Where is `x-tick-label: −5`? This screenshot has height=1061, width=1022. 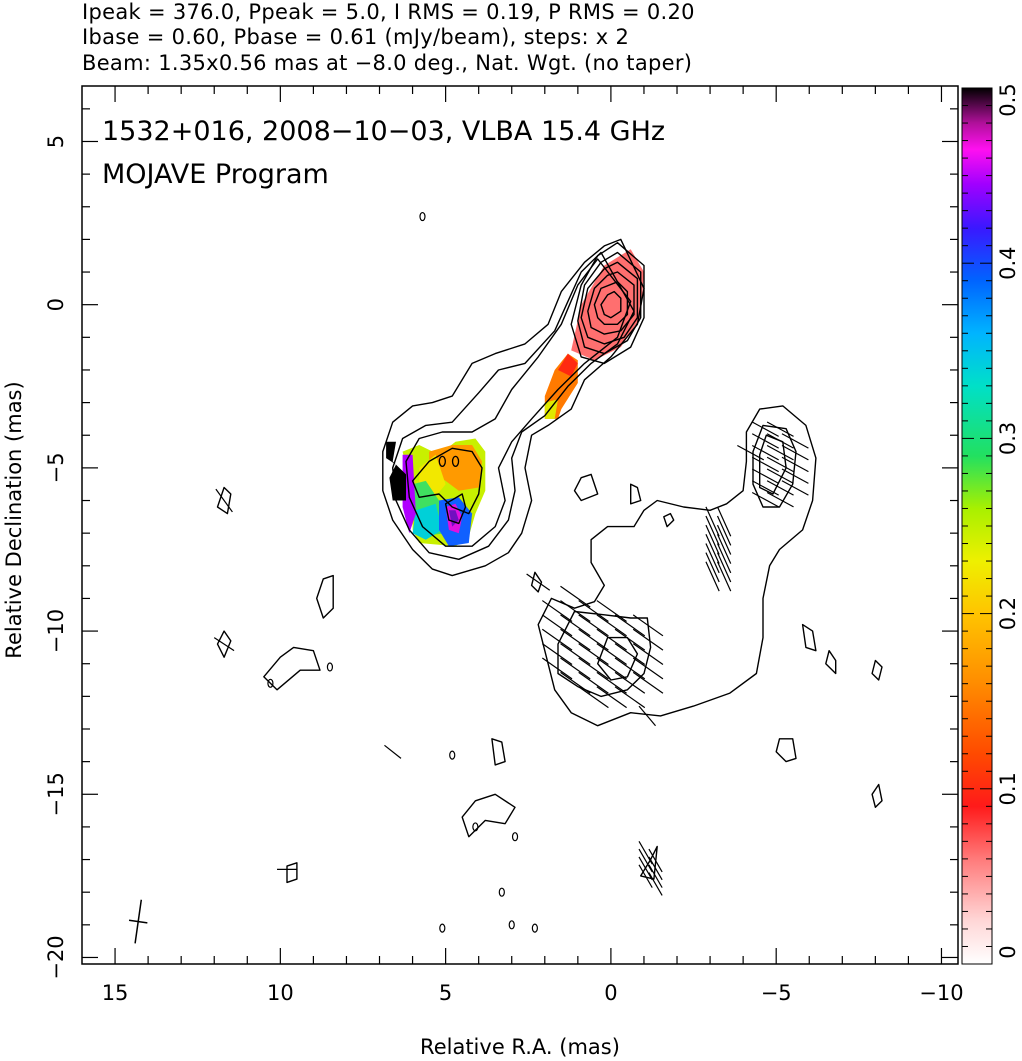 x-tick-label: −5 is located at coordinates (776, 993).